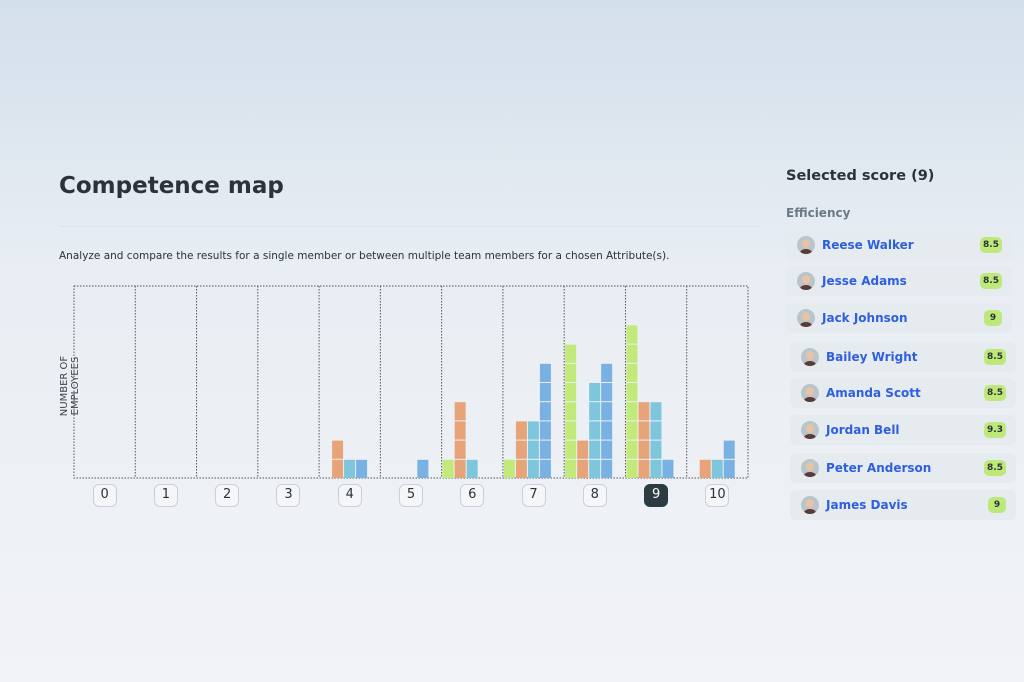  What do you see at coordinates (903, 430) in the screenshot?
I see `member-card: Jordan Bell 9.3` at bounding box center [903, 430].